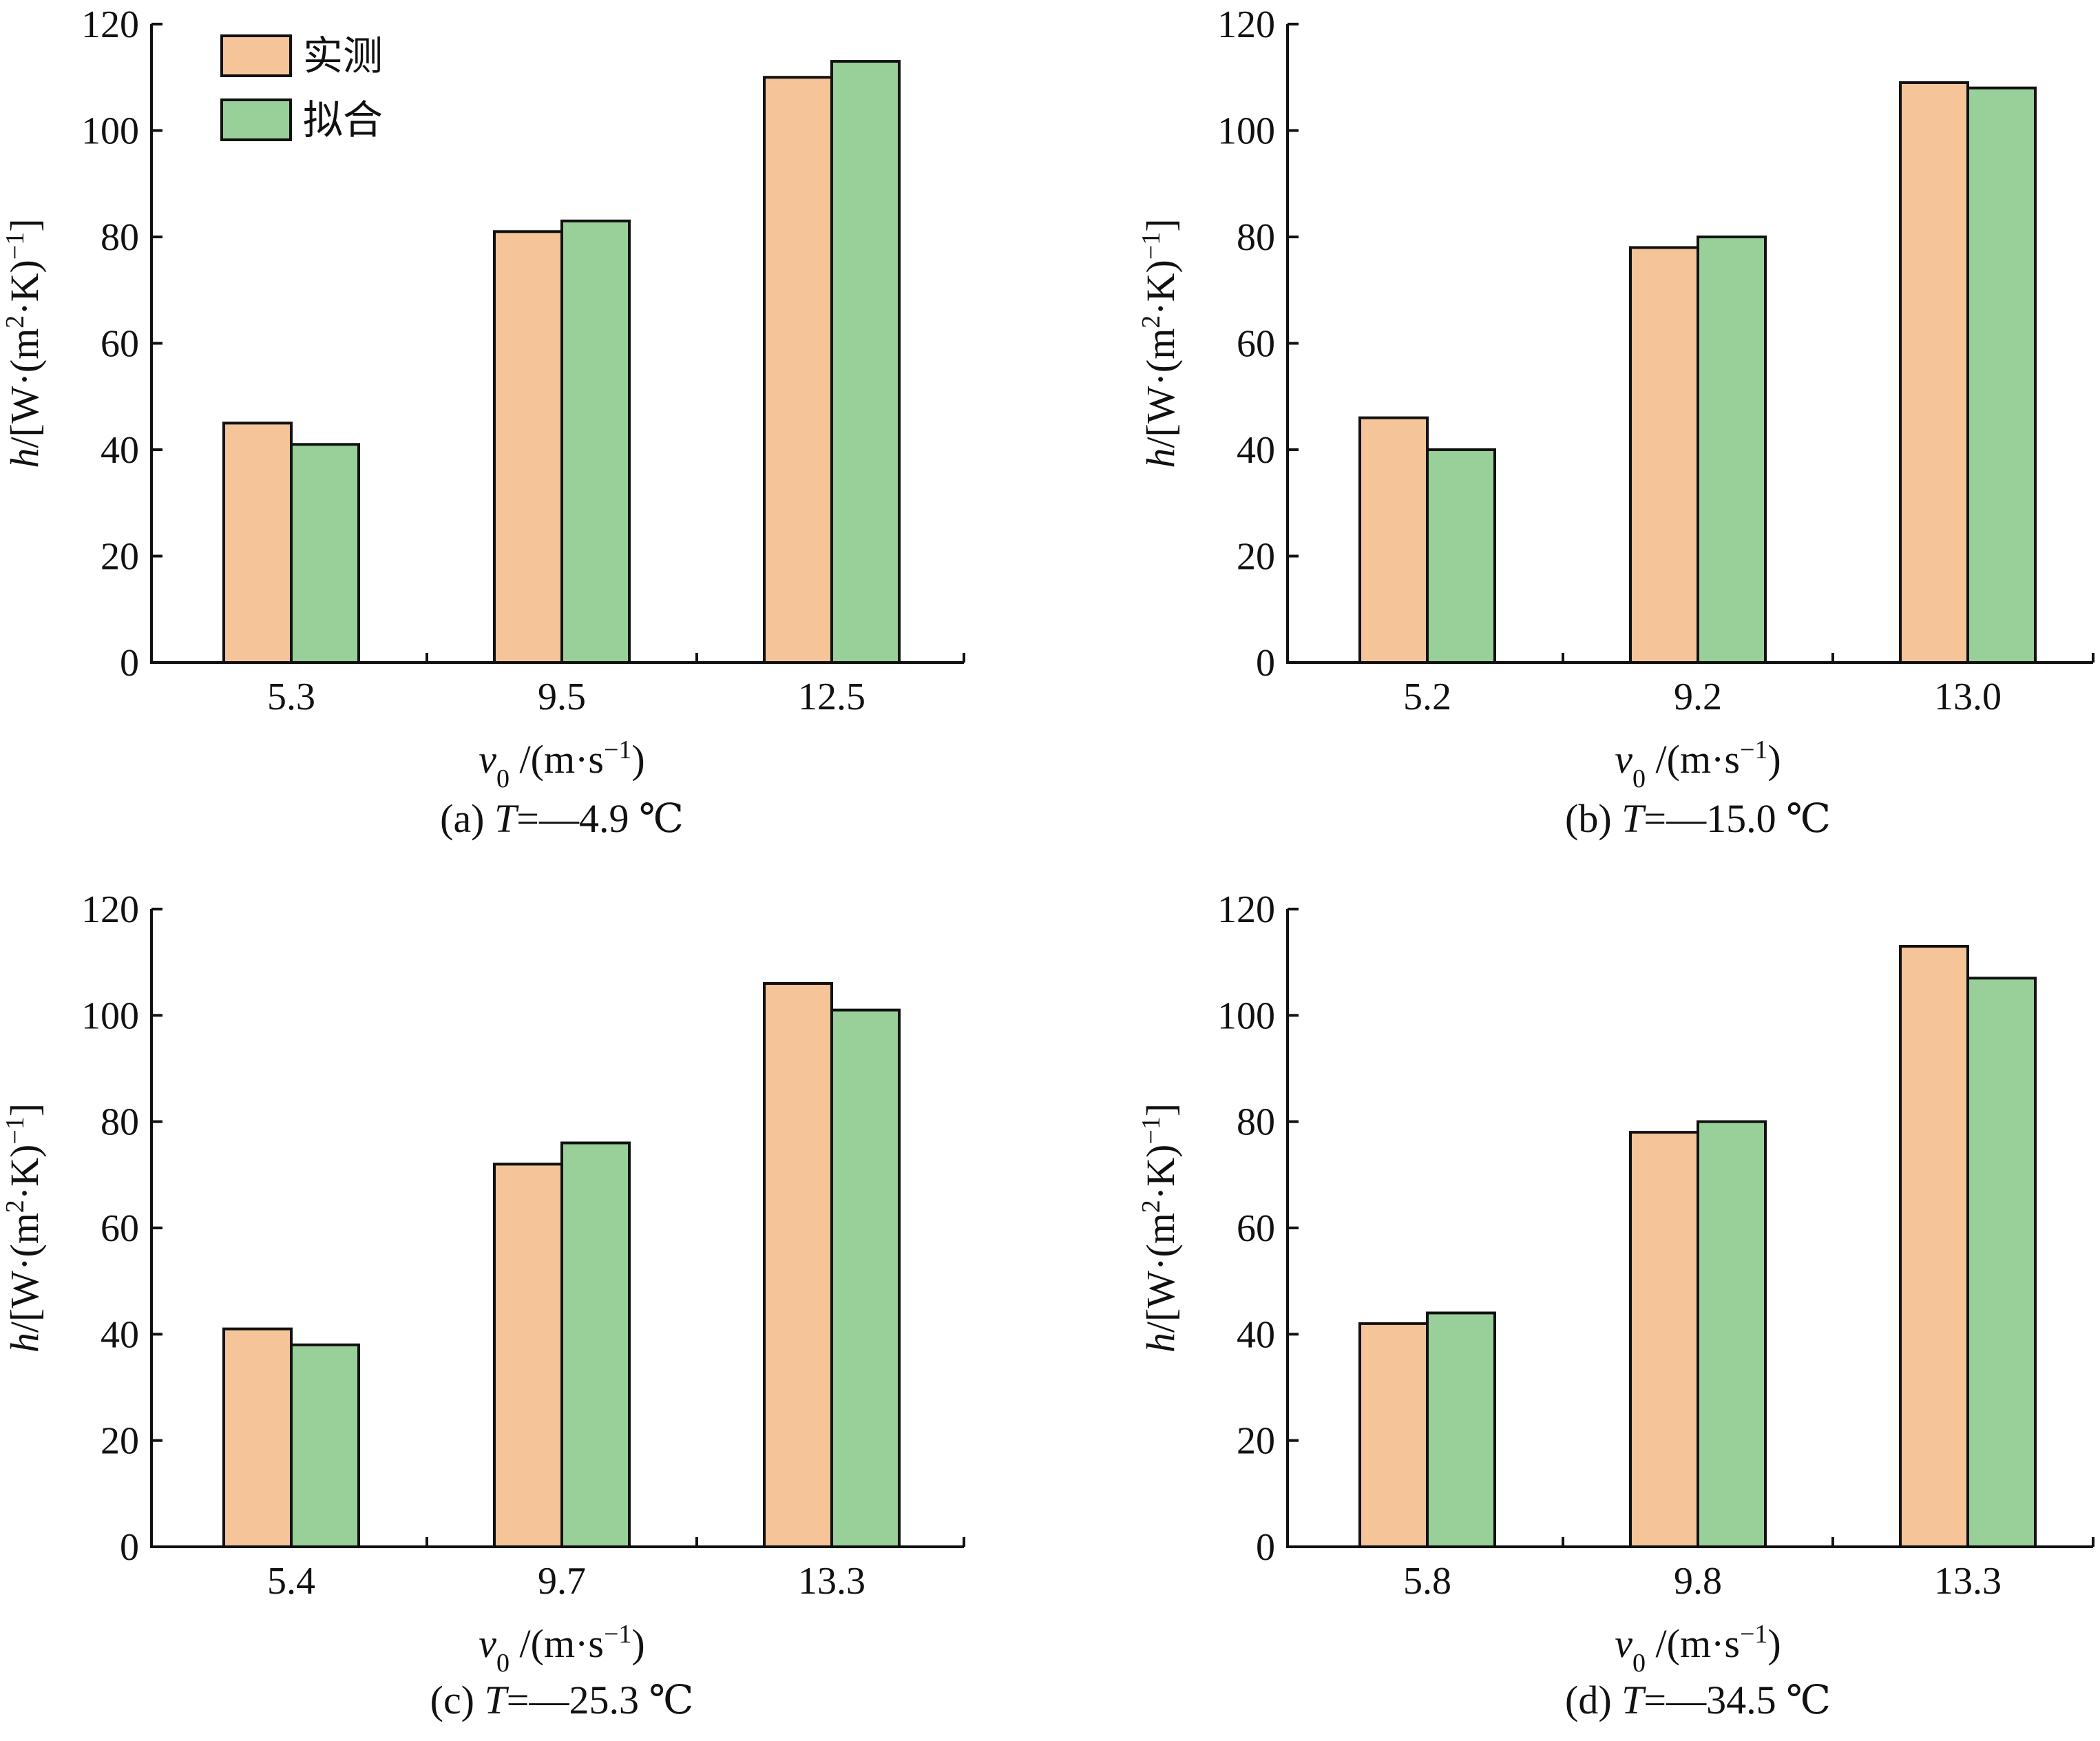  I want to click on bar-c-13.3-measured, so click(798, 1265).